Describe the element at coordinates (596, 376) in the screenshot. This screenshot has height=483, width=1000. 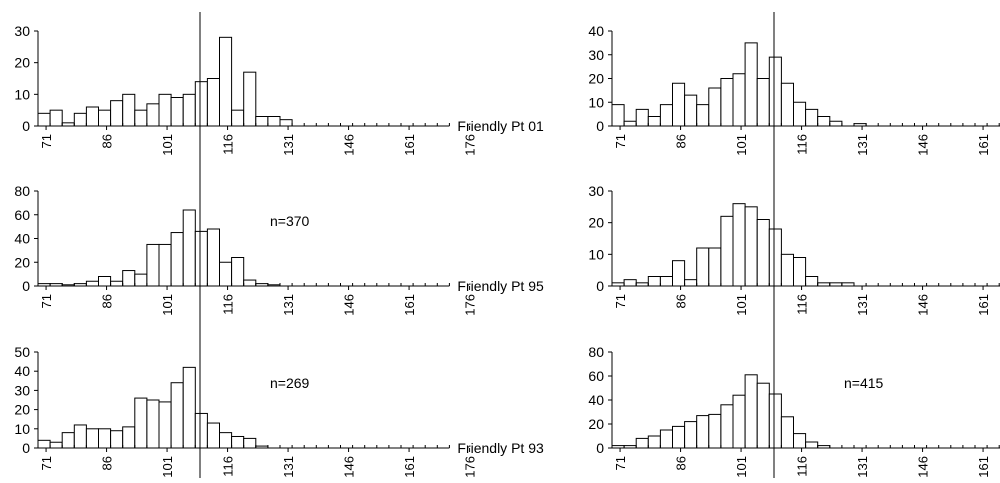
I see `y-tick-label: 60` at that location.